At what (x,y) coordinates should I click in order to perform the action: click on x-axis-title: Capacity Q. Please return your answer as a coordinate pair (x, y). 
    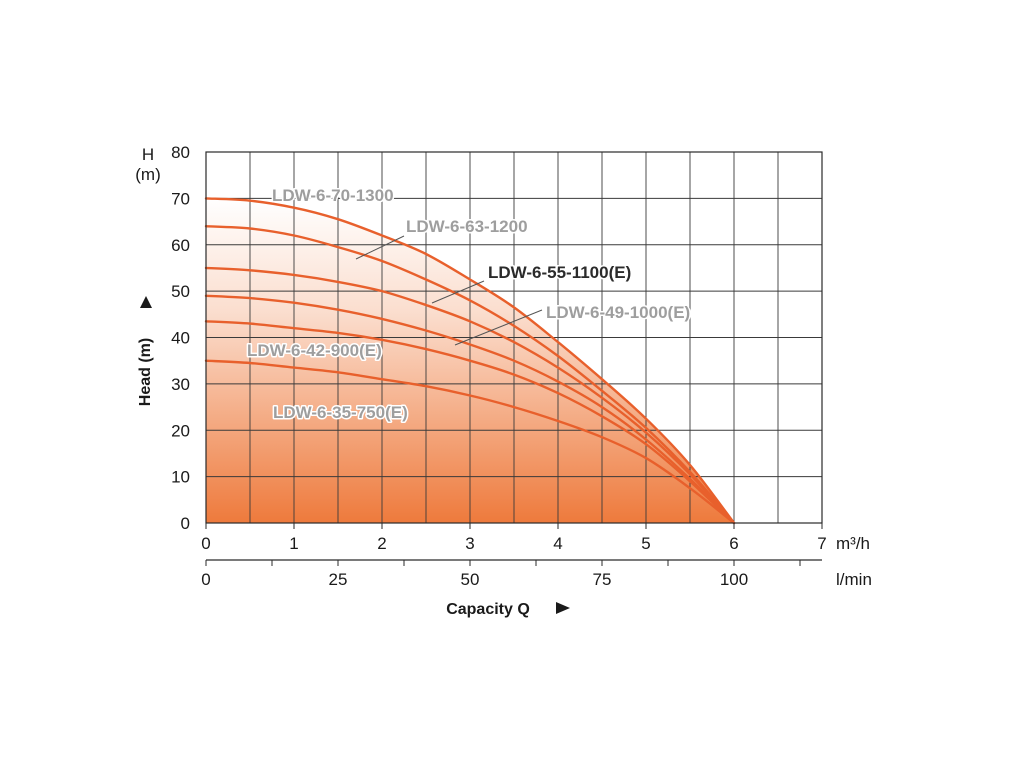
    Looking at the image, I should click on (488, 609).